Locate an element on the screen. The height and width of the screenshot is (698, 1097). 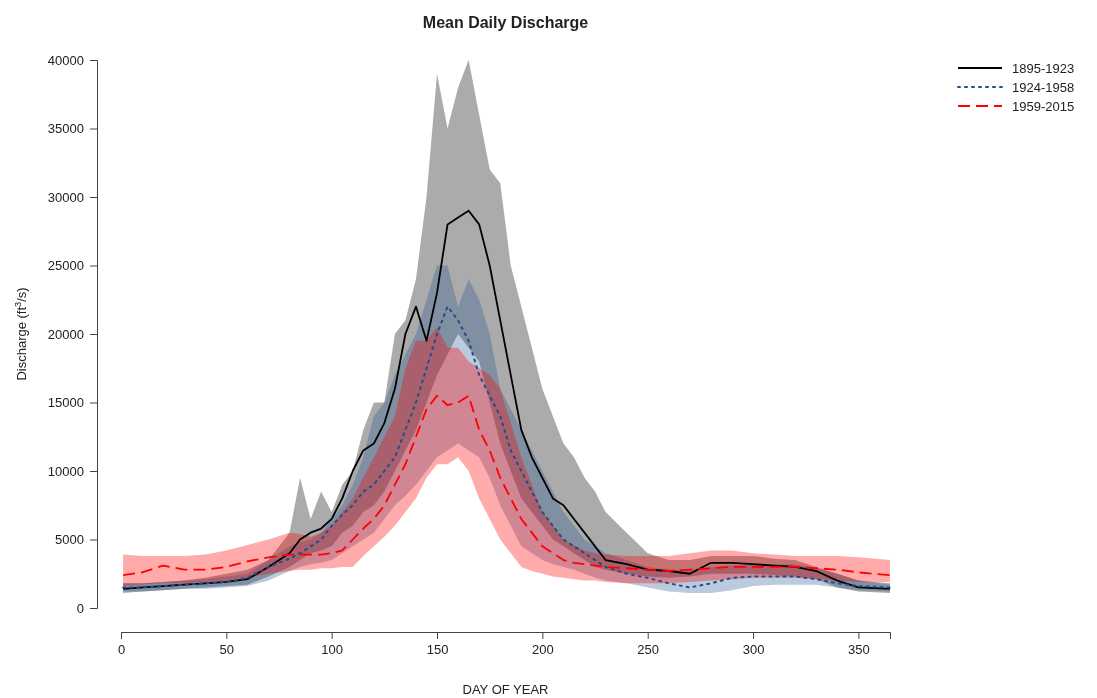
legend-label: 1895-1923 is located at coordinates (1043, 68).